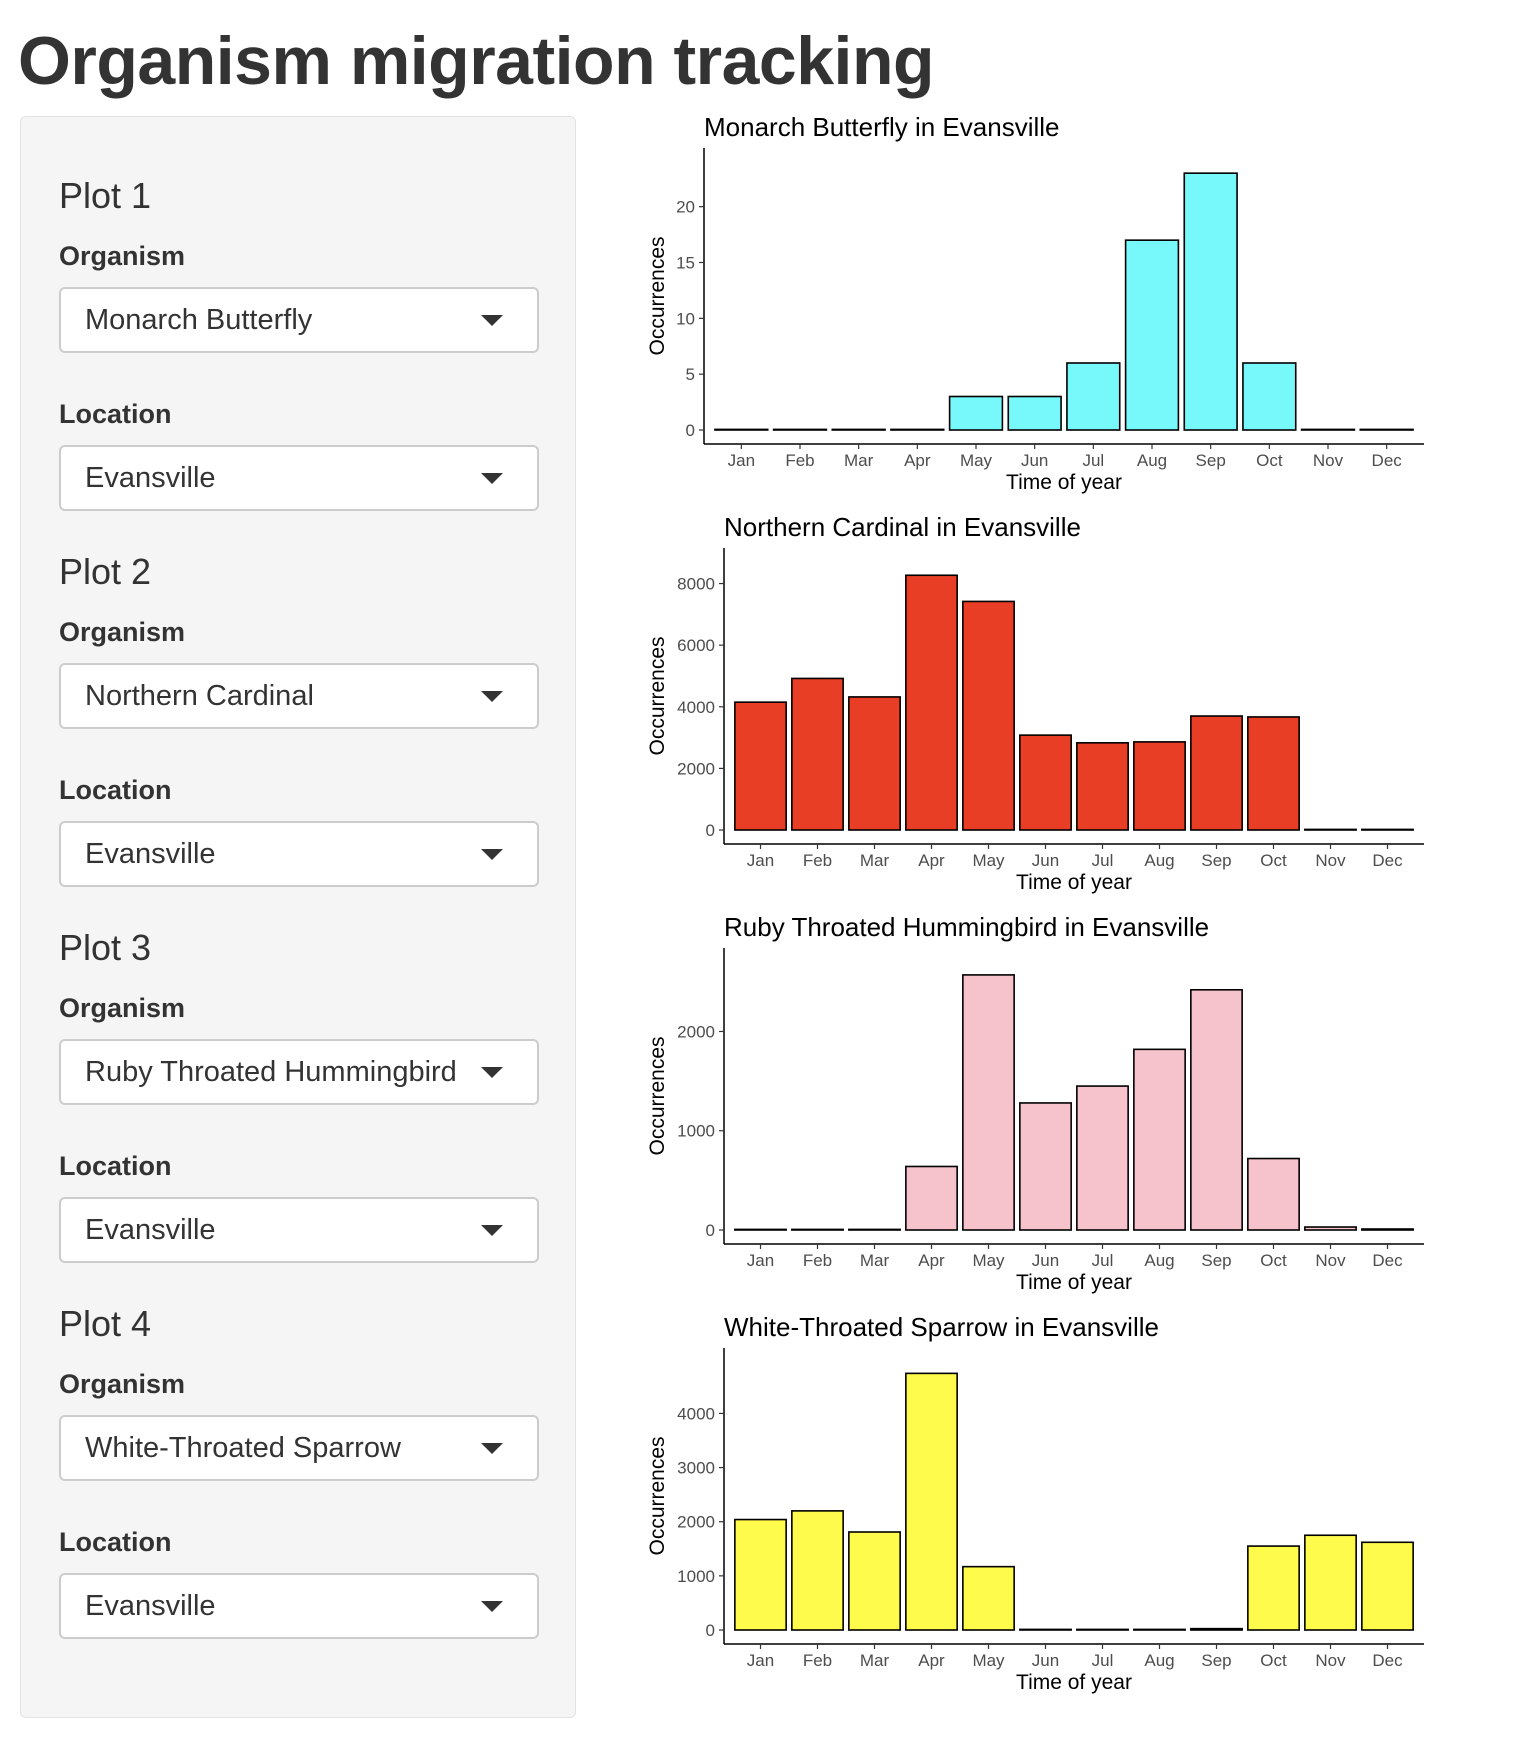  What do you see at coordinates (150, 477) in the screenshot?
I see `plot-1-location-value: Evansville` at bounding box center [150, 477].